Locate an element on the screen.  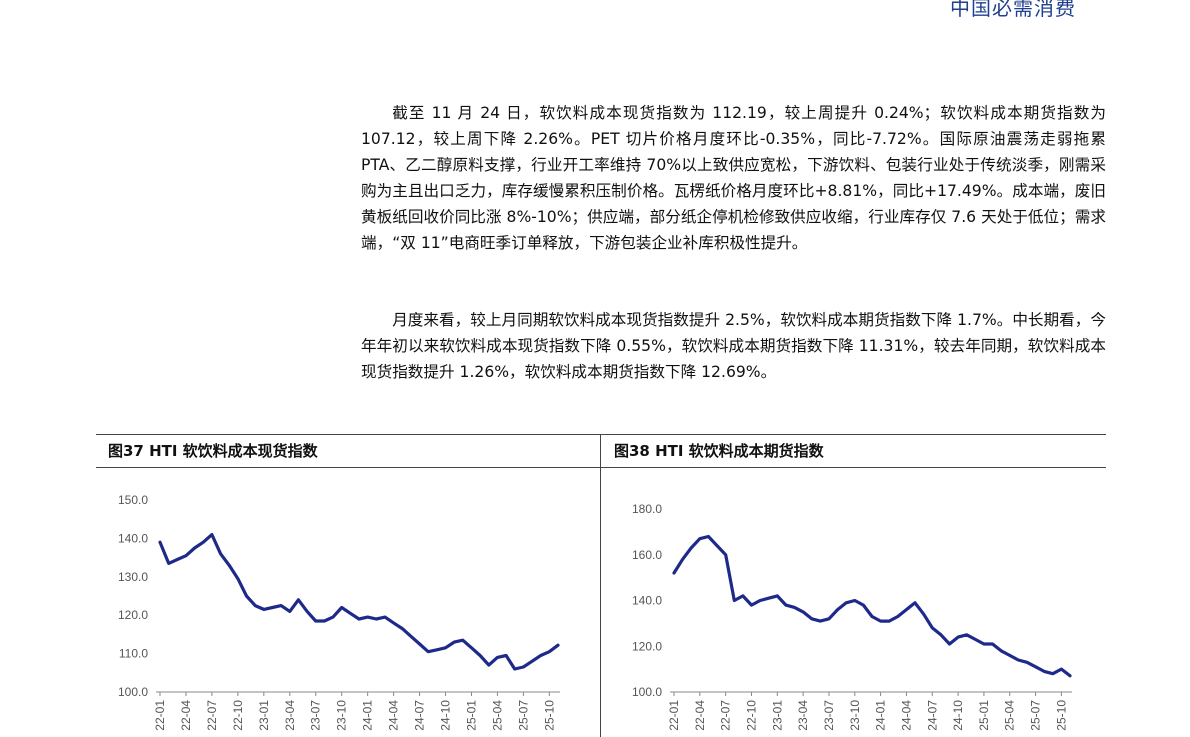
y-tick-label: 130.0 is located at coordinates (133, 577).